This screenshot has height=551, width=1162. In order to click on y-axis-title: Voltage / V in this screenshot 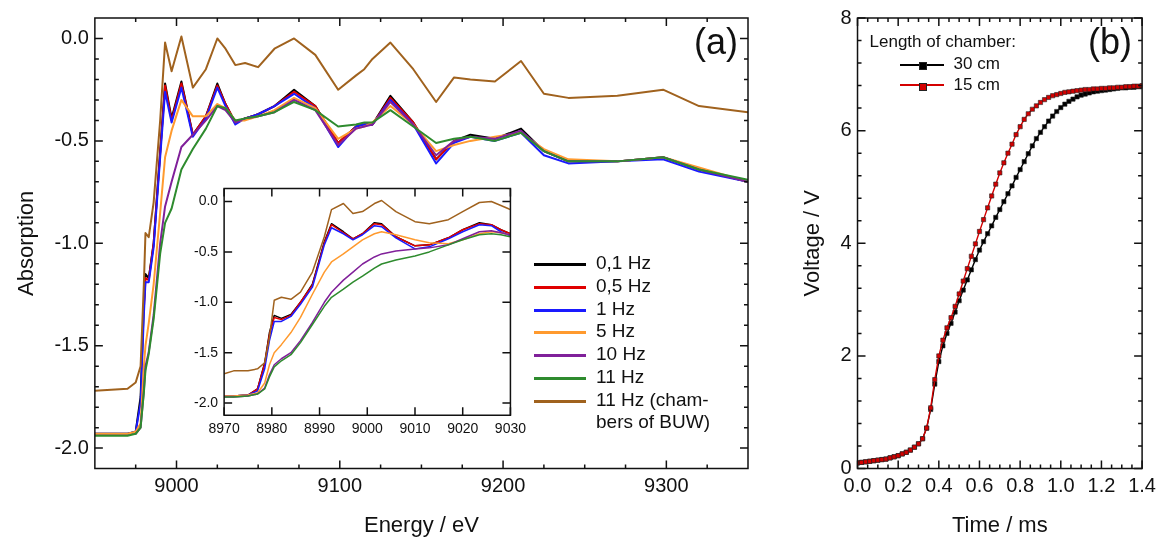, I will do `click(812, 243)`.